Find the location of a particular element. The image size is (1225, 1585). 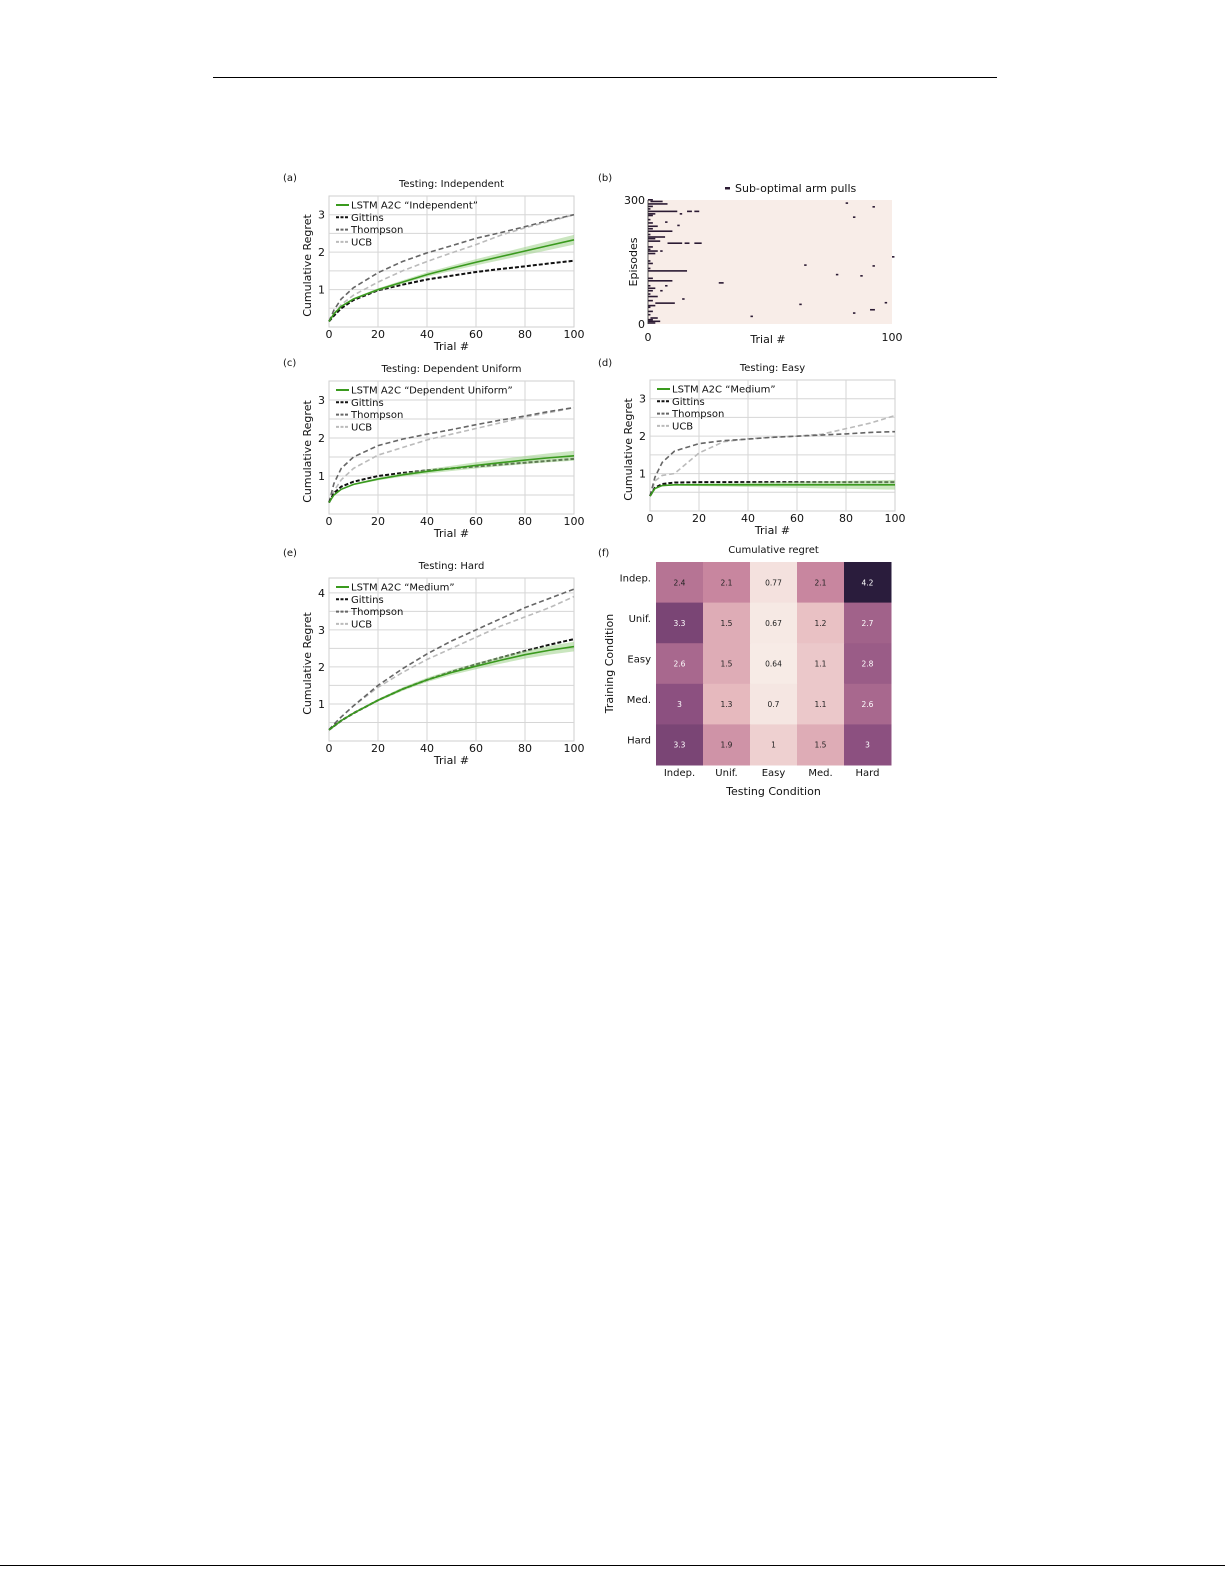

column-label: Unif. is located at coordinates (726, 773).